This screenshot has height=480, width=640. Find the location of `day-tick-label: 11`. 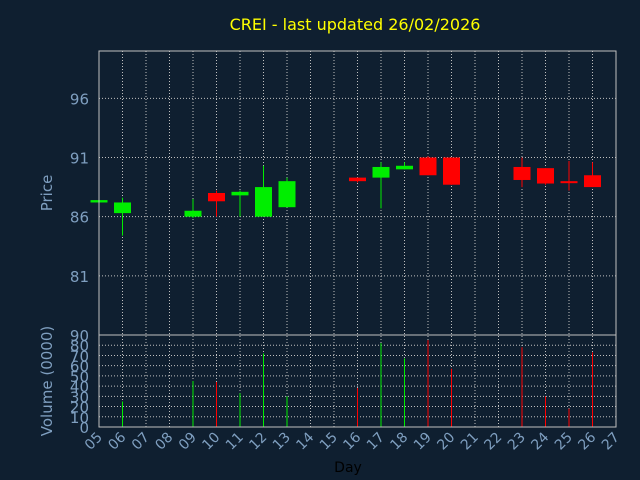

day-tick-label: 11 is located at coordinates (235, 442).